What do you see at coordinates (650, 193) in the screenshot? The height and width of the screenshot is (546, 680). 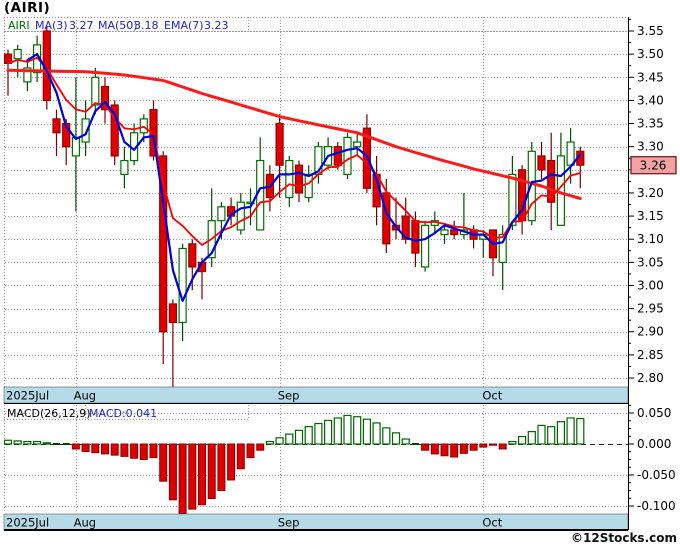 I see `price-axis-label: 3.20` at bounding box center [650, 193].